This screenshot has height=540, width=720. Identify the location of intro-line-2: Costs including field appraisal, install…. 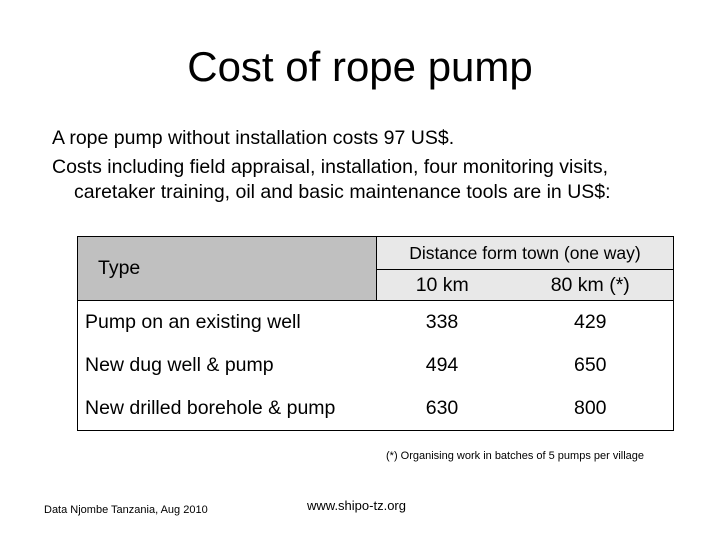
(331, 179).